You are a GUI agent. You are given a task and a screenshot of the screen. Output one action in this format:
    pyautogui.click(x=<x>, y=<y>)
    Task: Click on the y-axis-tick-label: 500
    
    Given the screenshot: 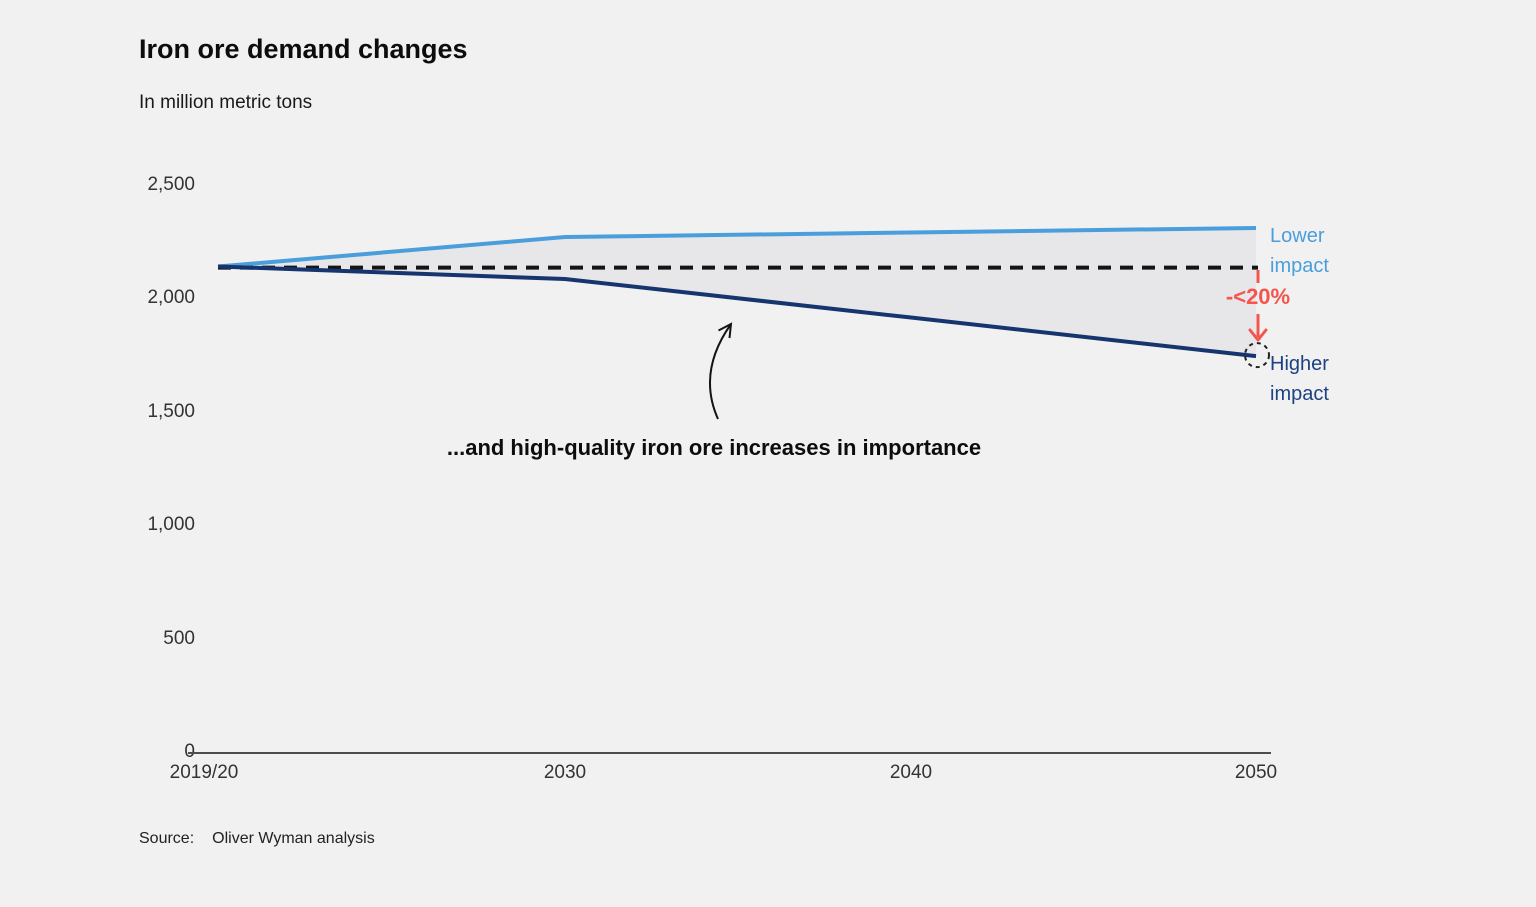 What is the action you would take?
    pyautogui.click(x=179, y=638)
    